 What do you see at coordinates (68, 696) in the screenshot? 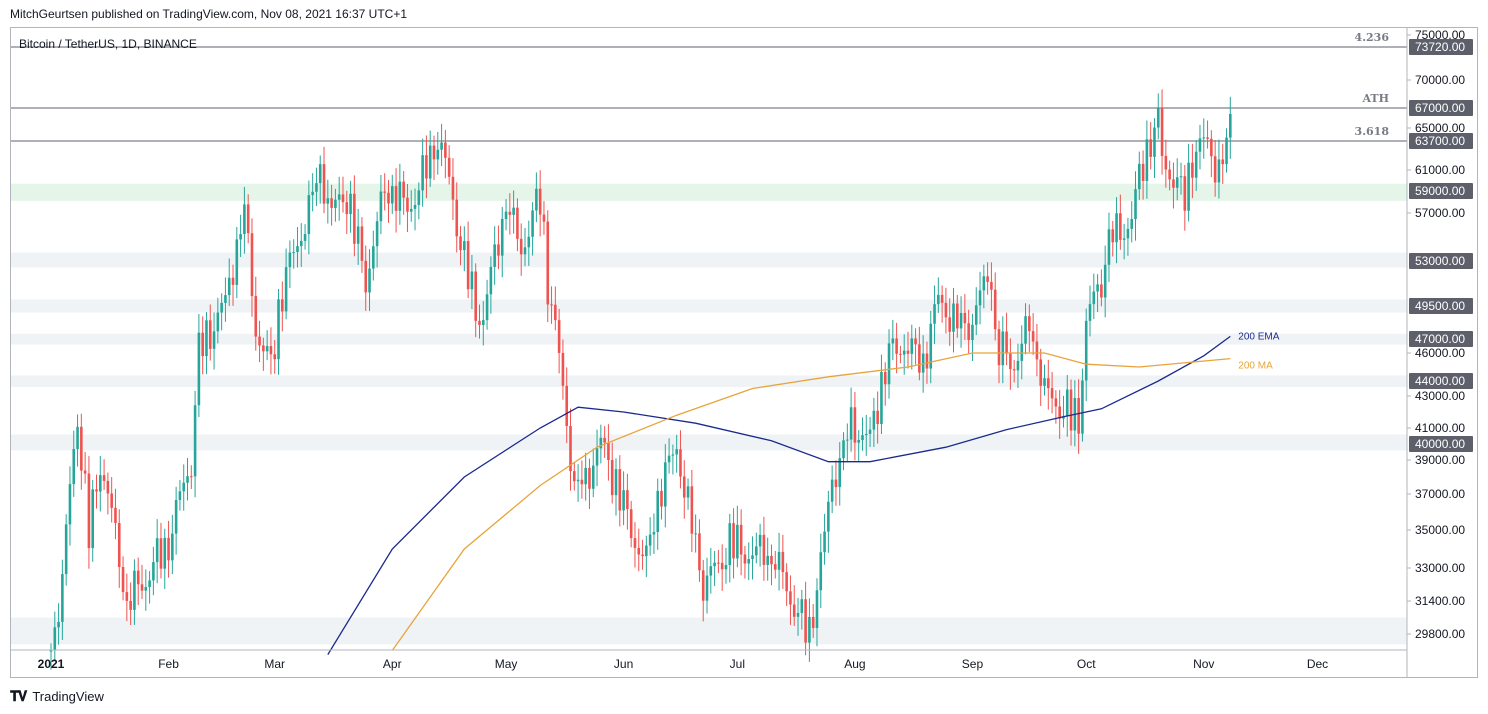
I see `logo-text: TradingView` at bounding box center [68, 696].